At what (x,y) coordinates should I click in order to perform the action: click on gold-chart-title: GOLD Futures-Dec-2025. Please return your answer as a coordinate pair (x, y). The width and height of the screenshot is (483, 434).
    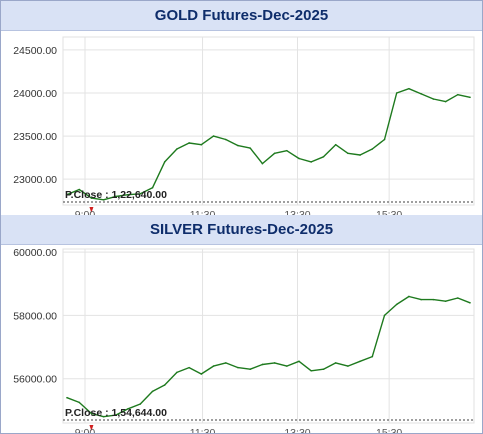
    Looking at the image, I should click on (241, 16).